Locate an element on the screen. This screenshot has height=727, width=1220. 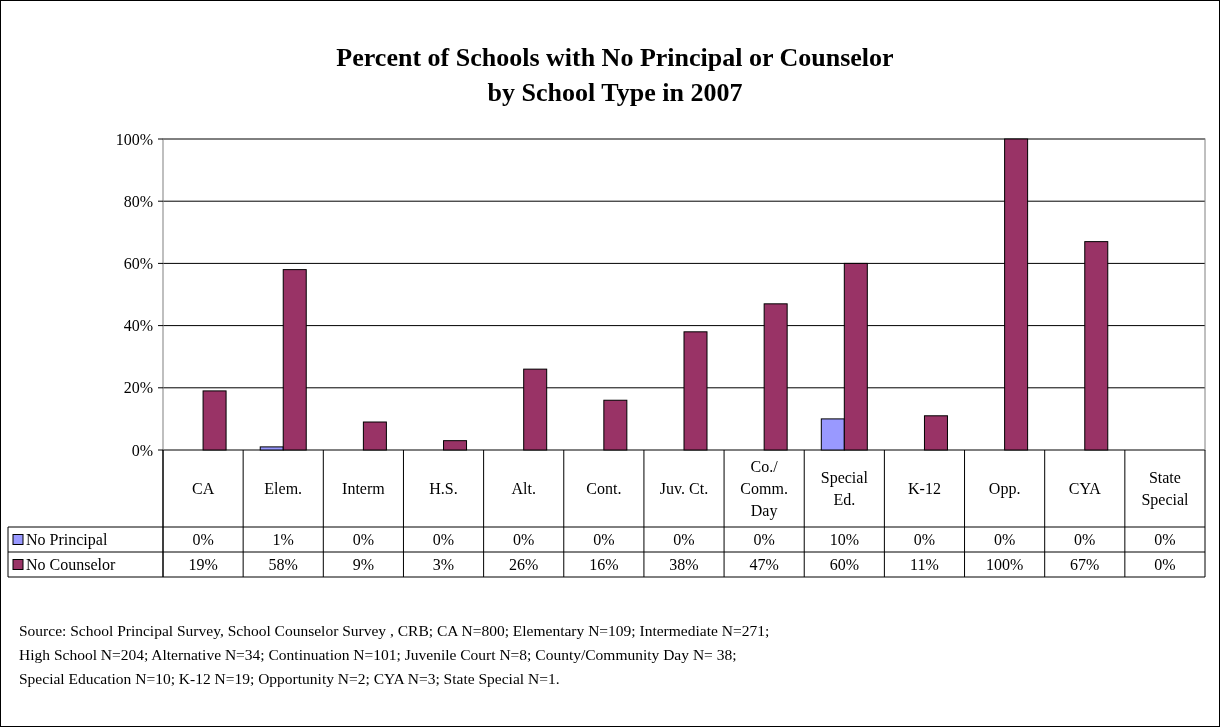
data-label: 10% is located at coordinates (844, 540).